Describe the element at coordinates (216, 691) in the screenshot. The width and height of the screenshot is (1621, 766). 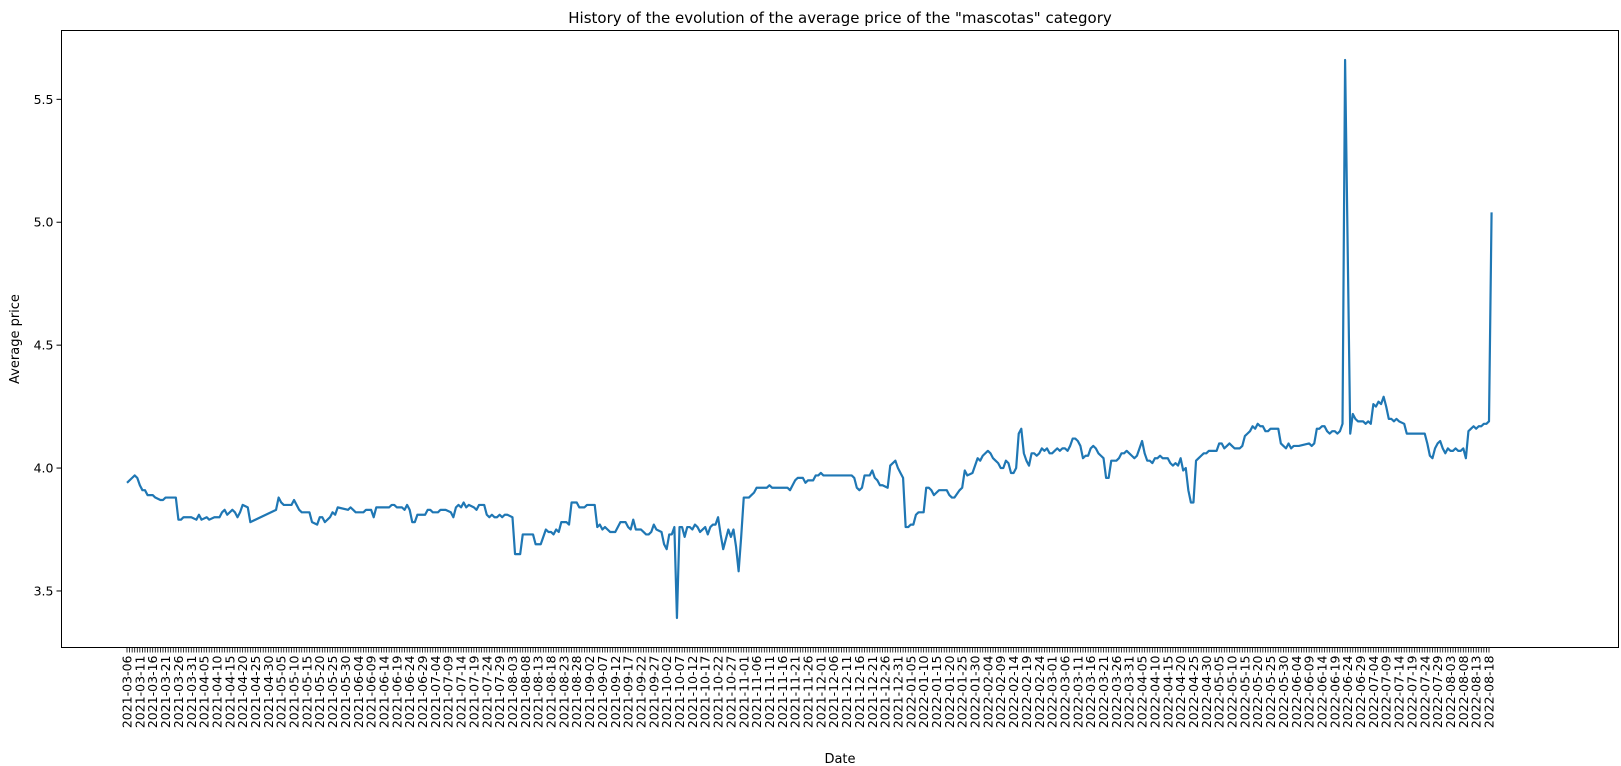
I see `x-tick-label: 2021-04-10` at that location.